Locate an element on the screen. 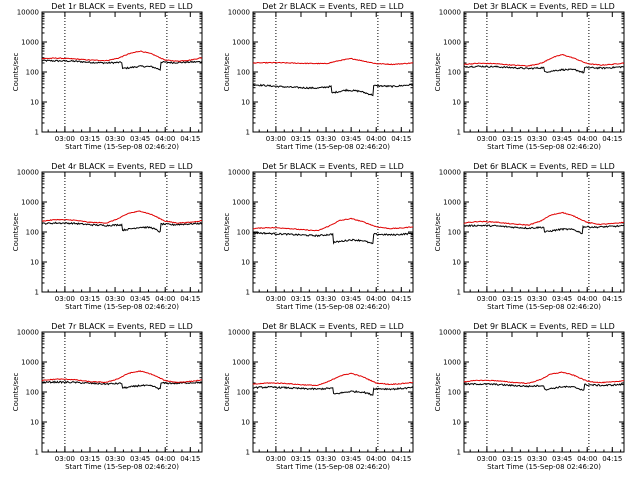  panel-title: Det 8r BLACK = Events, RED = LLD is located at coordinates (333, 326).